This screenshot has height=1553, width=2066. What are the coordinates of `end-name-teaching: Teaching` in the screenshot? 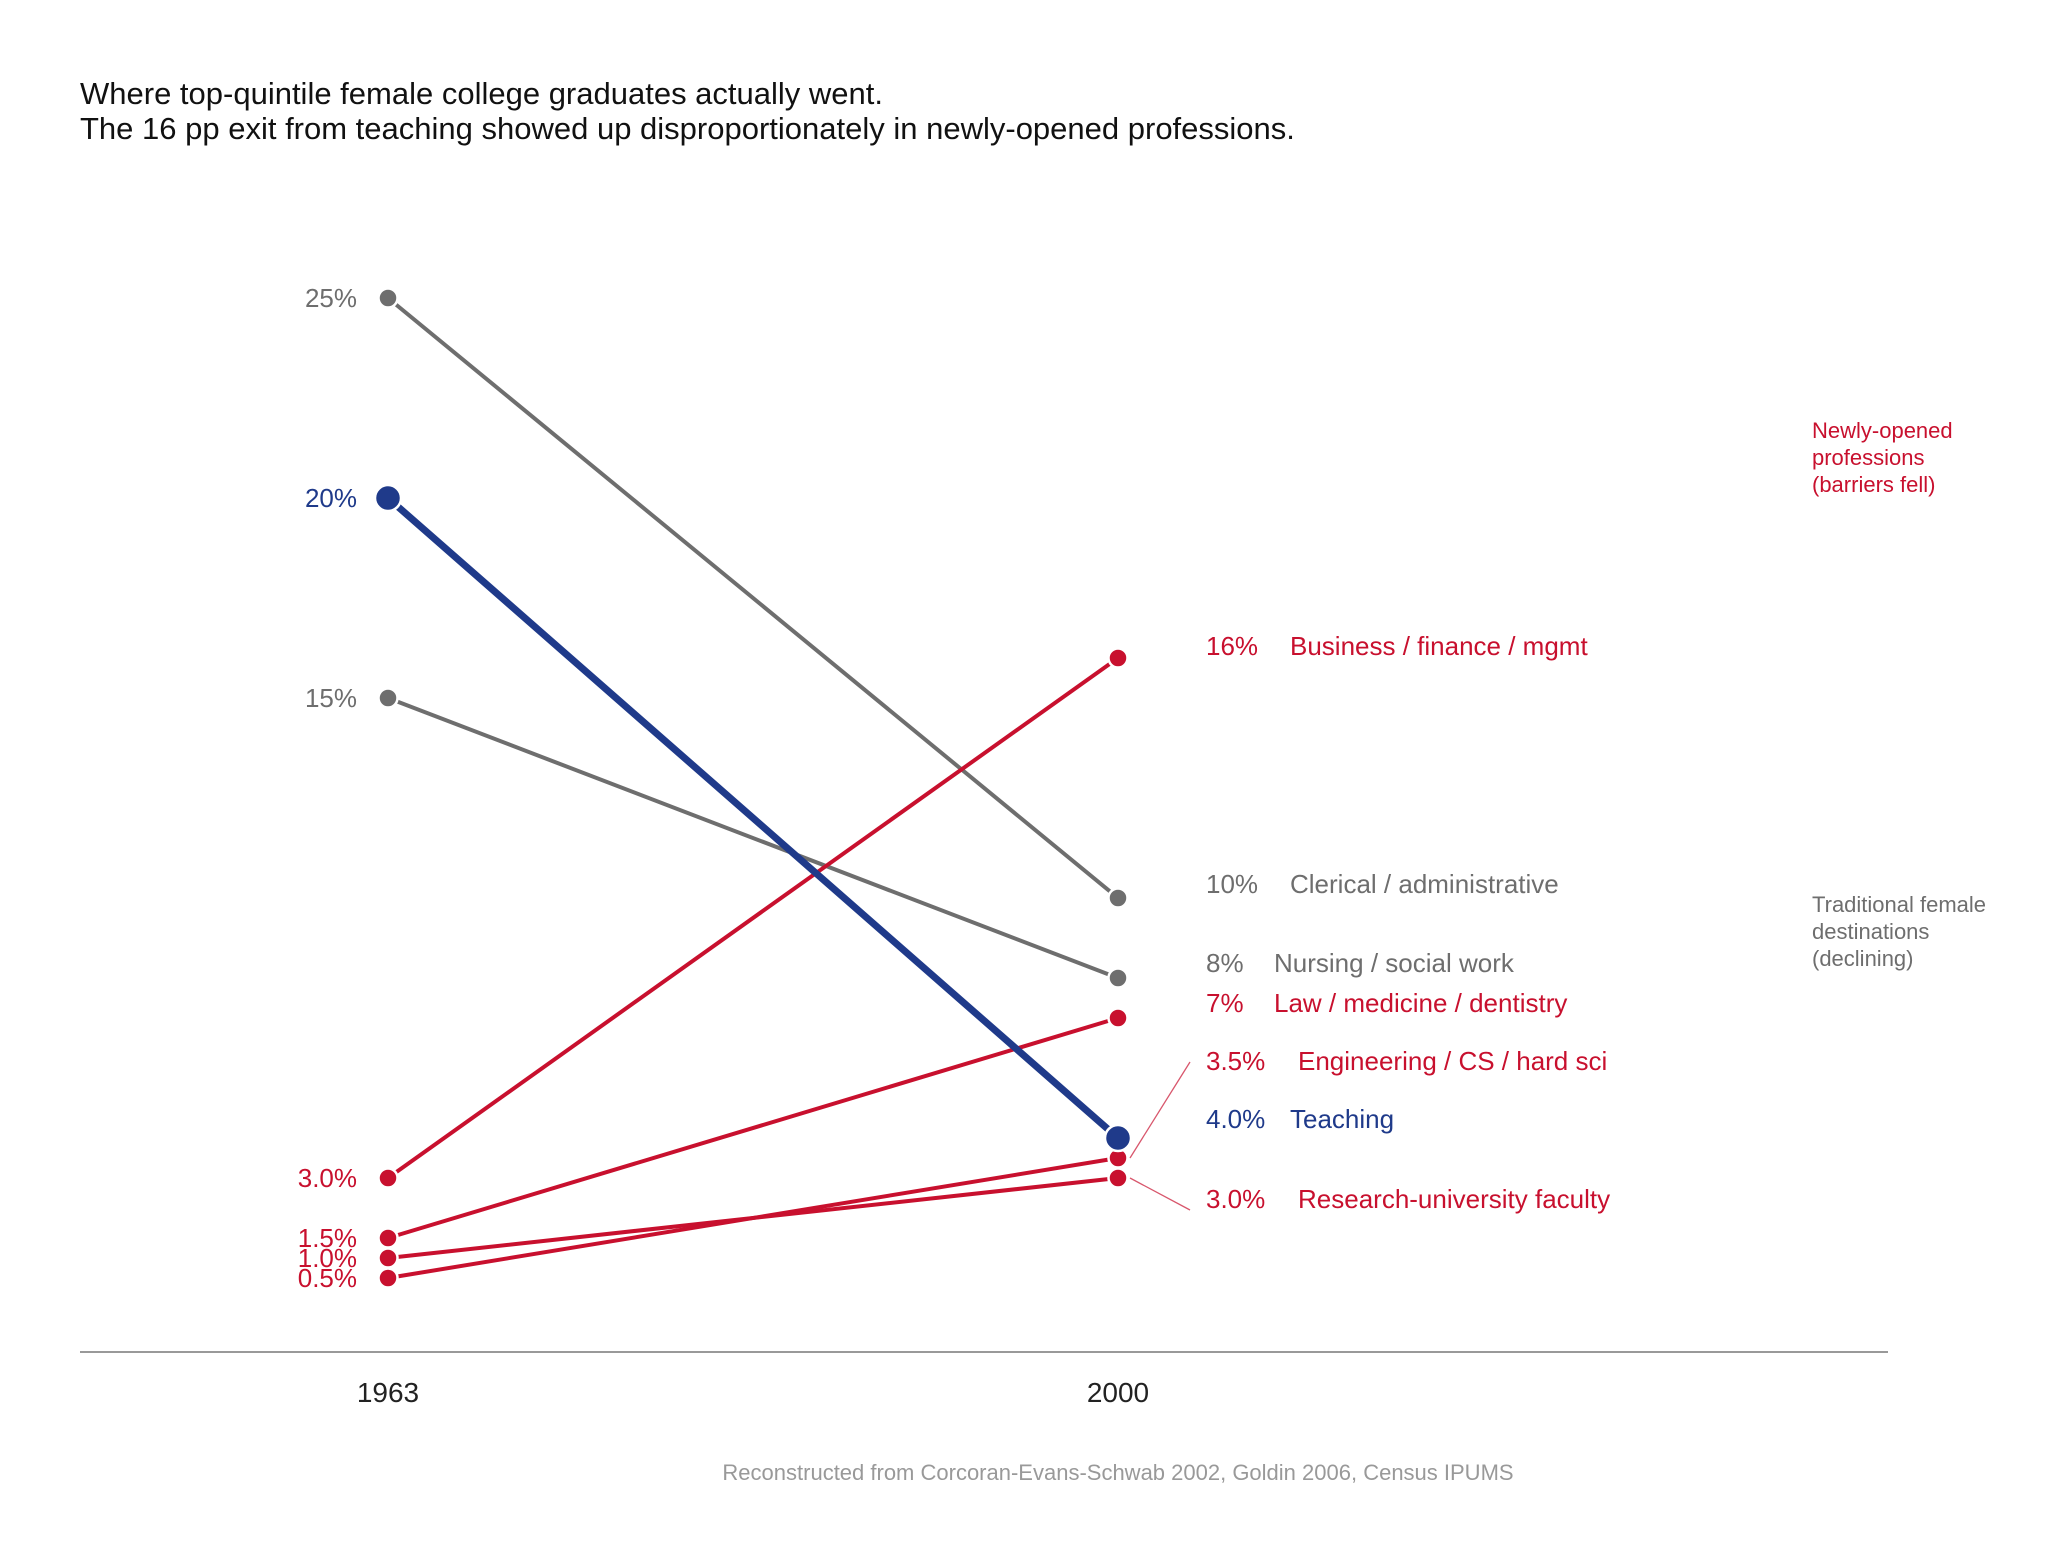 It's located at (1342, 1119).